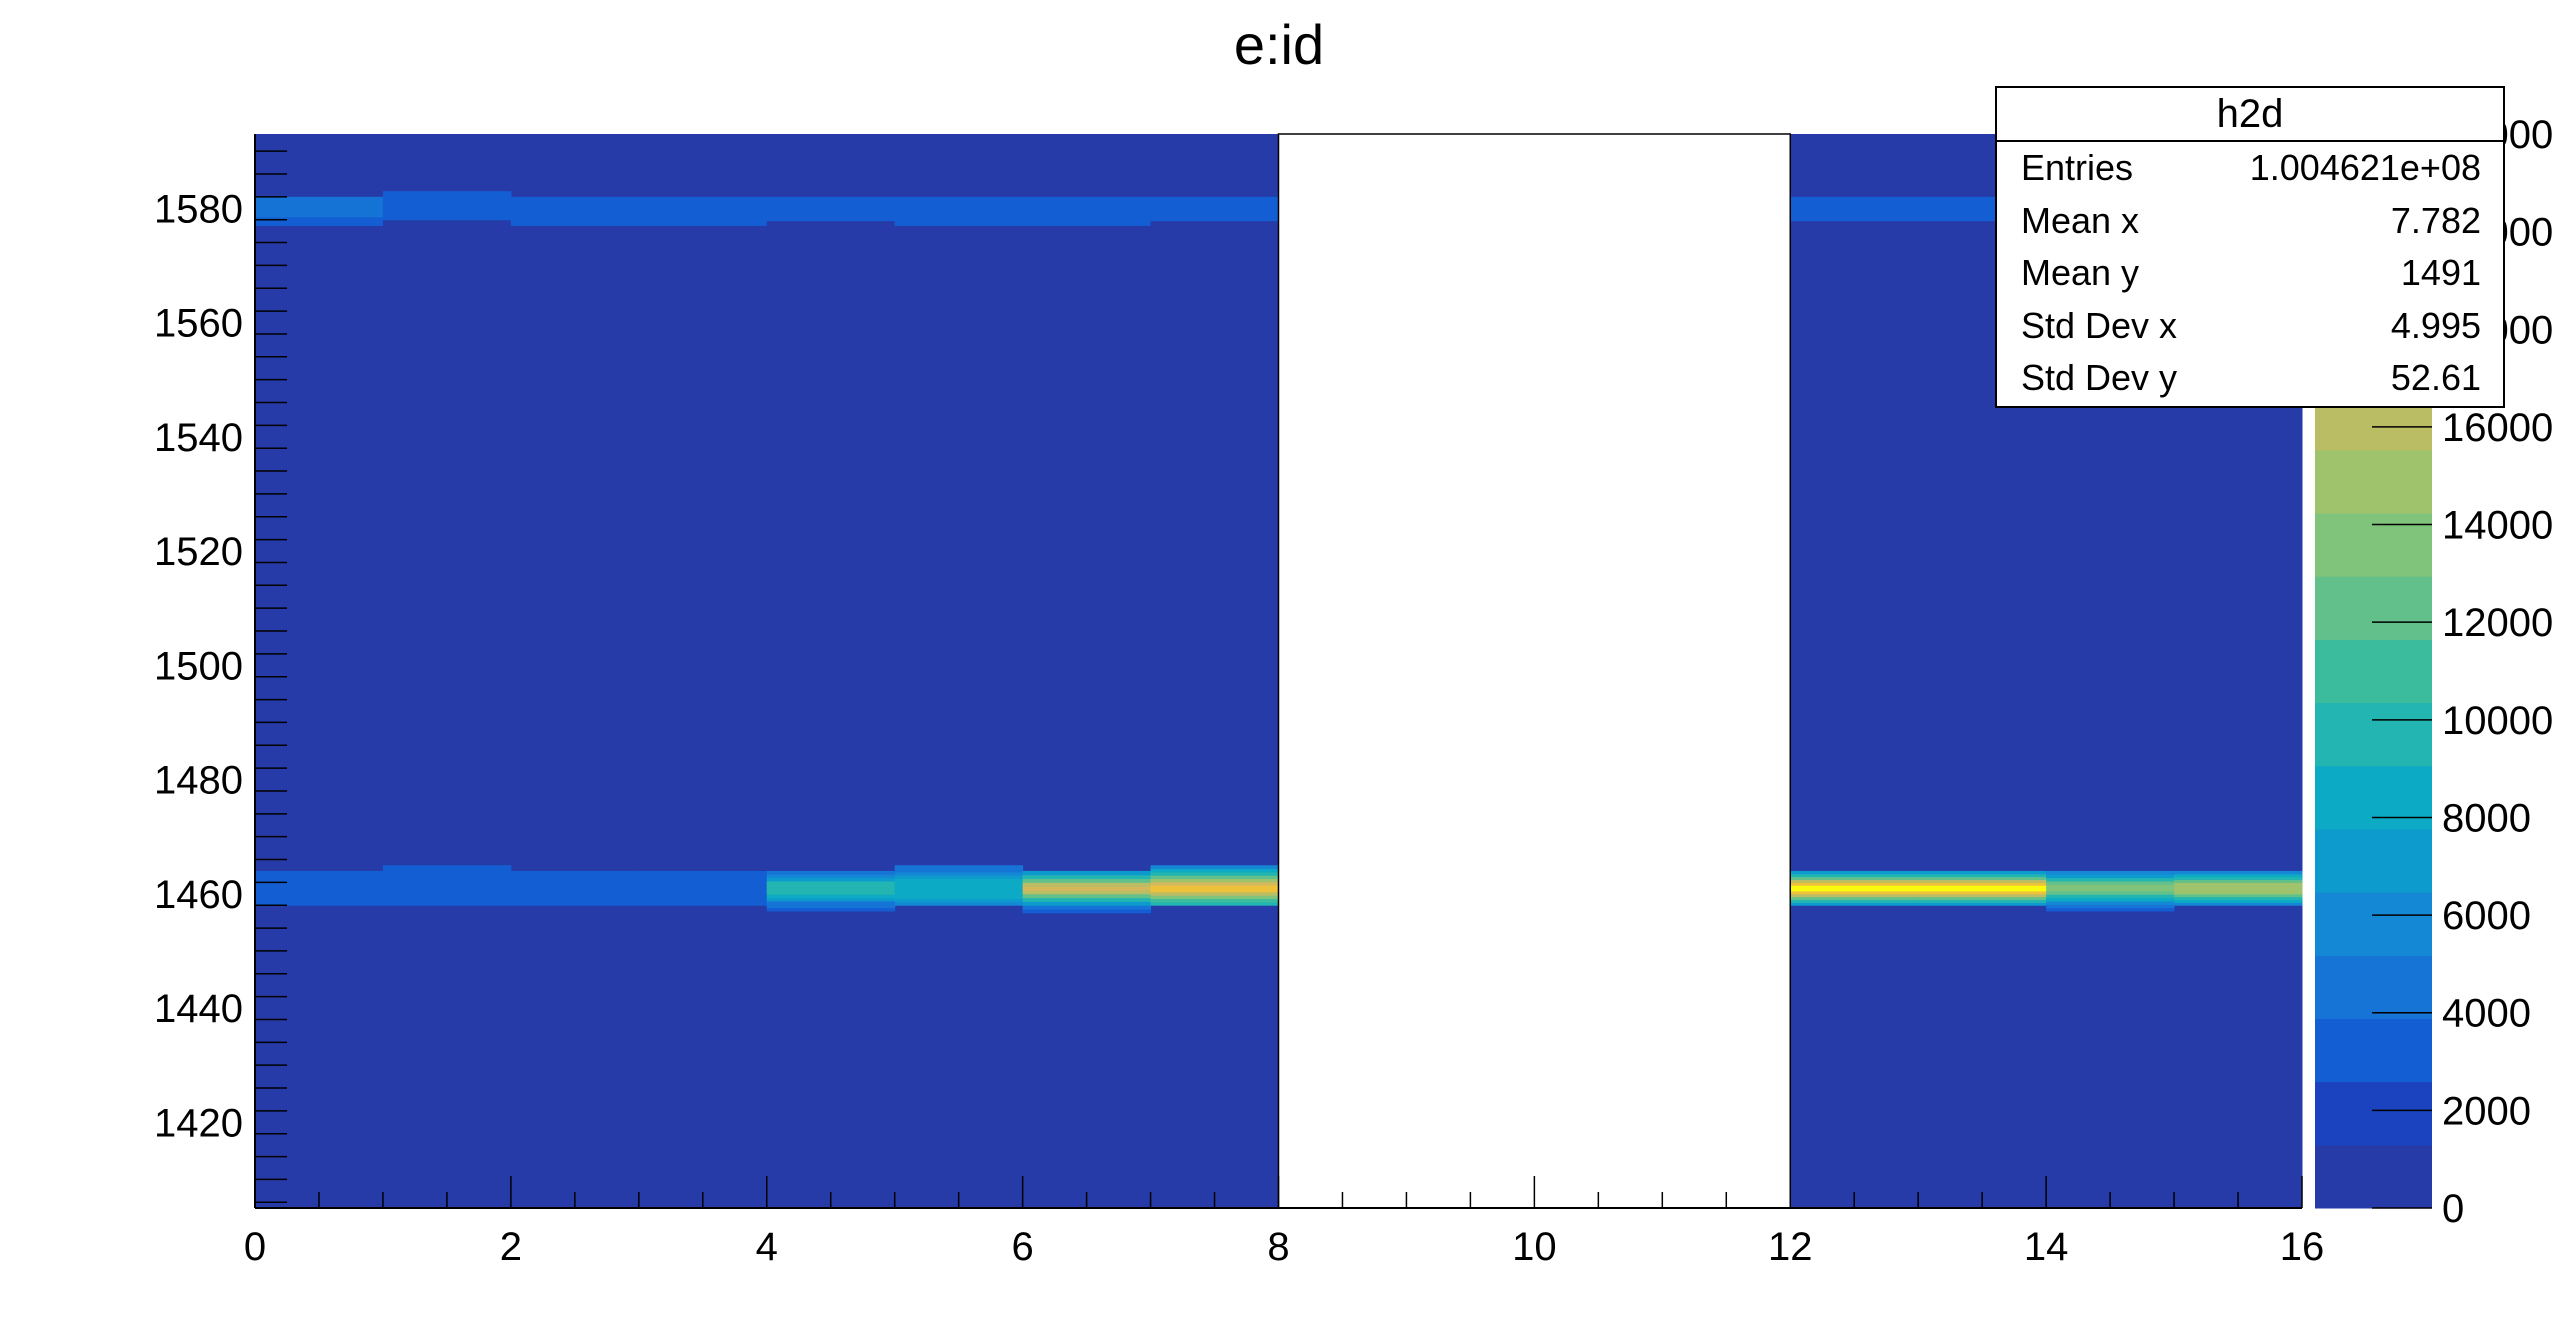  Describe the element at coordinates (198, 895) in the screenshot. I see `y-tick-label: 1460` at that location.